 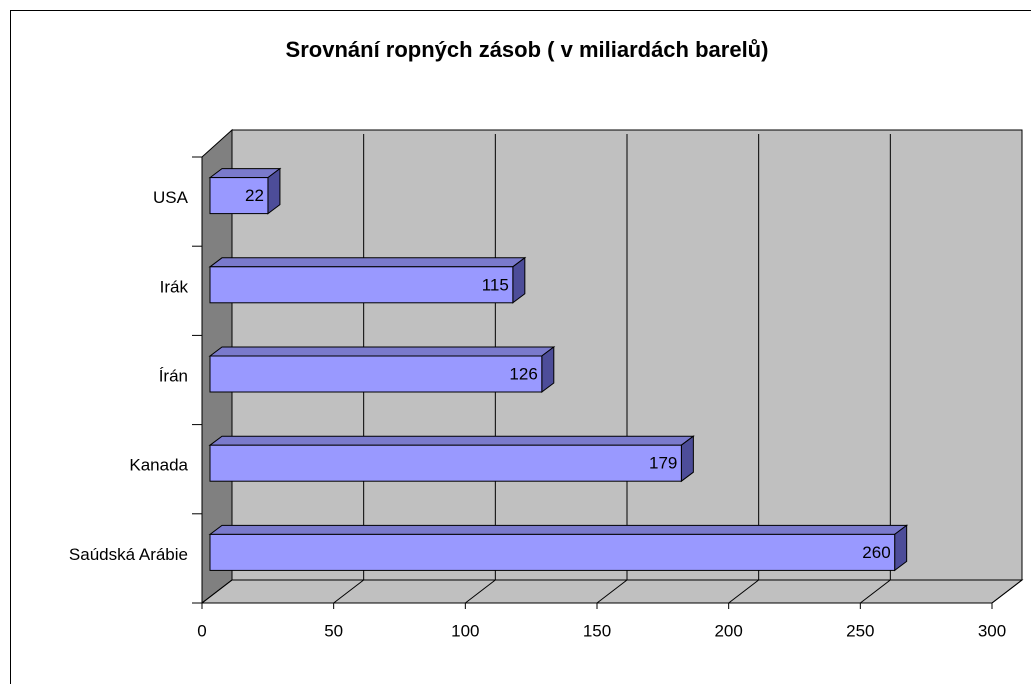 What do you see at coordinates (860, 630) in the screenshot?
I see `x-tick-label: 250` at bounding box center [860, 630].